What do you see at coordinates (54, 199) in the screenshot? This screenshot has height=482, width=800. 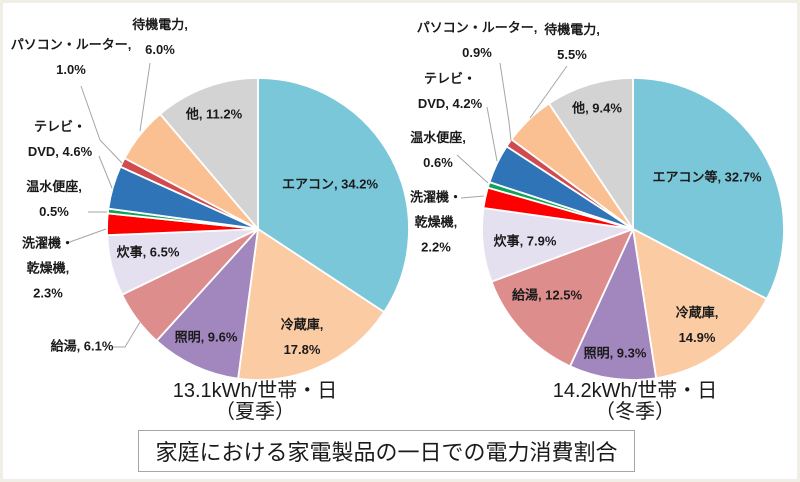 I see `pie-label-summer: 温水便座, 0.5%` at bounding box center [54, 199].